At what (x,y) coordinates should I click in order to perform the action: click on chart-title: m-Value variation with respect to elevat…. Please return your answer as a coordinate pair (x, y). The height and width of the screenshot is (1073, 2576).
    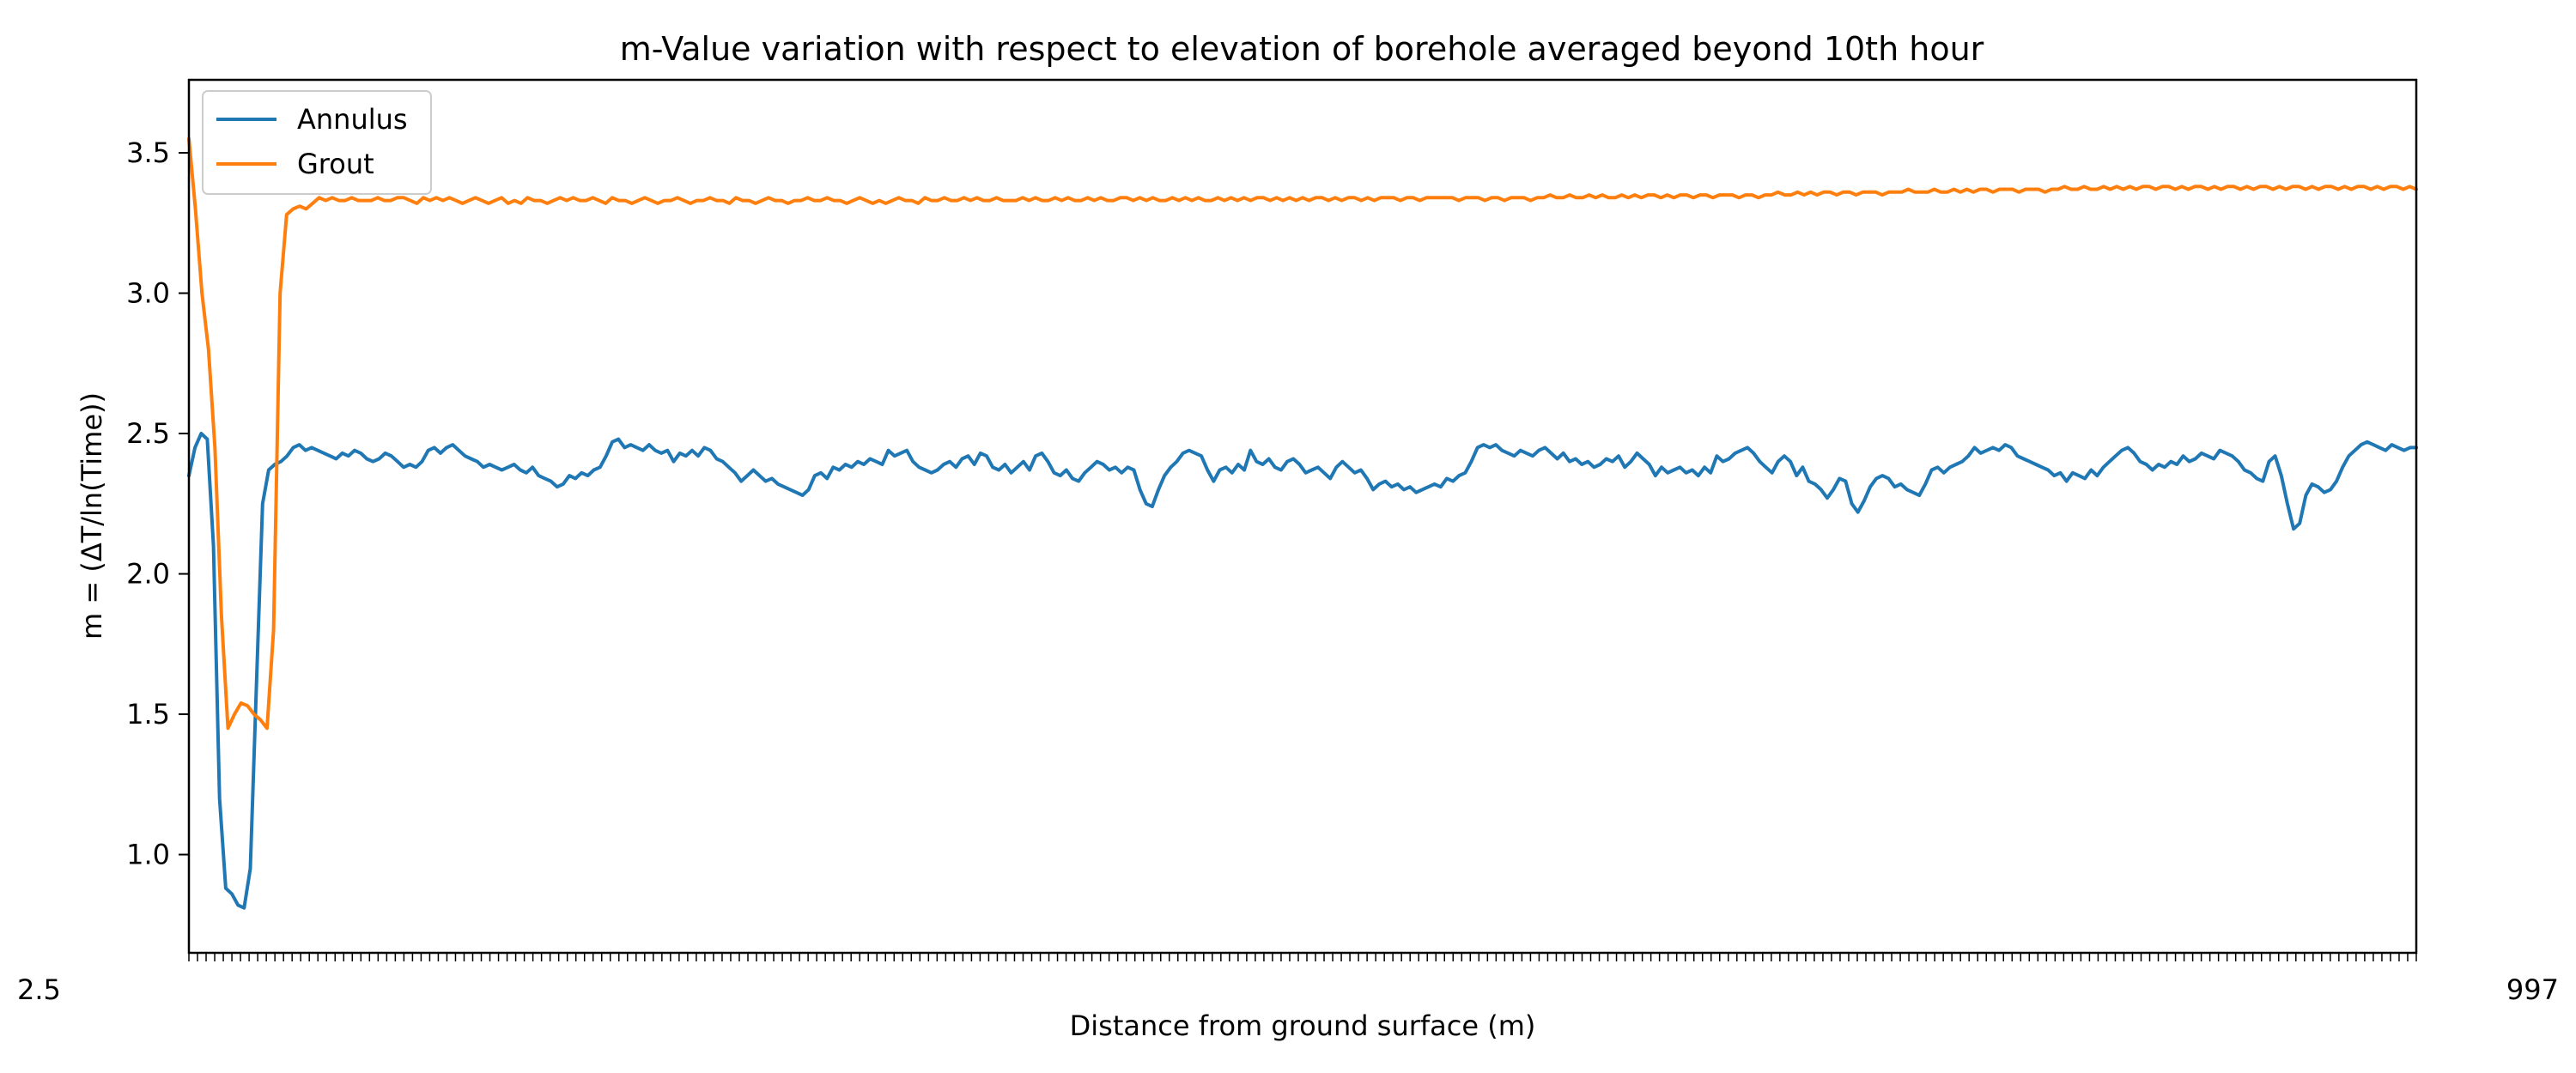
    Looking at the image, I should click on (1302, 49).